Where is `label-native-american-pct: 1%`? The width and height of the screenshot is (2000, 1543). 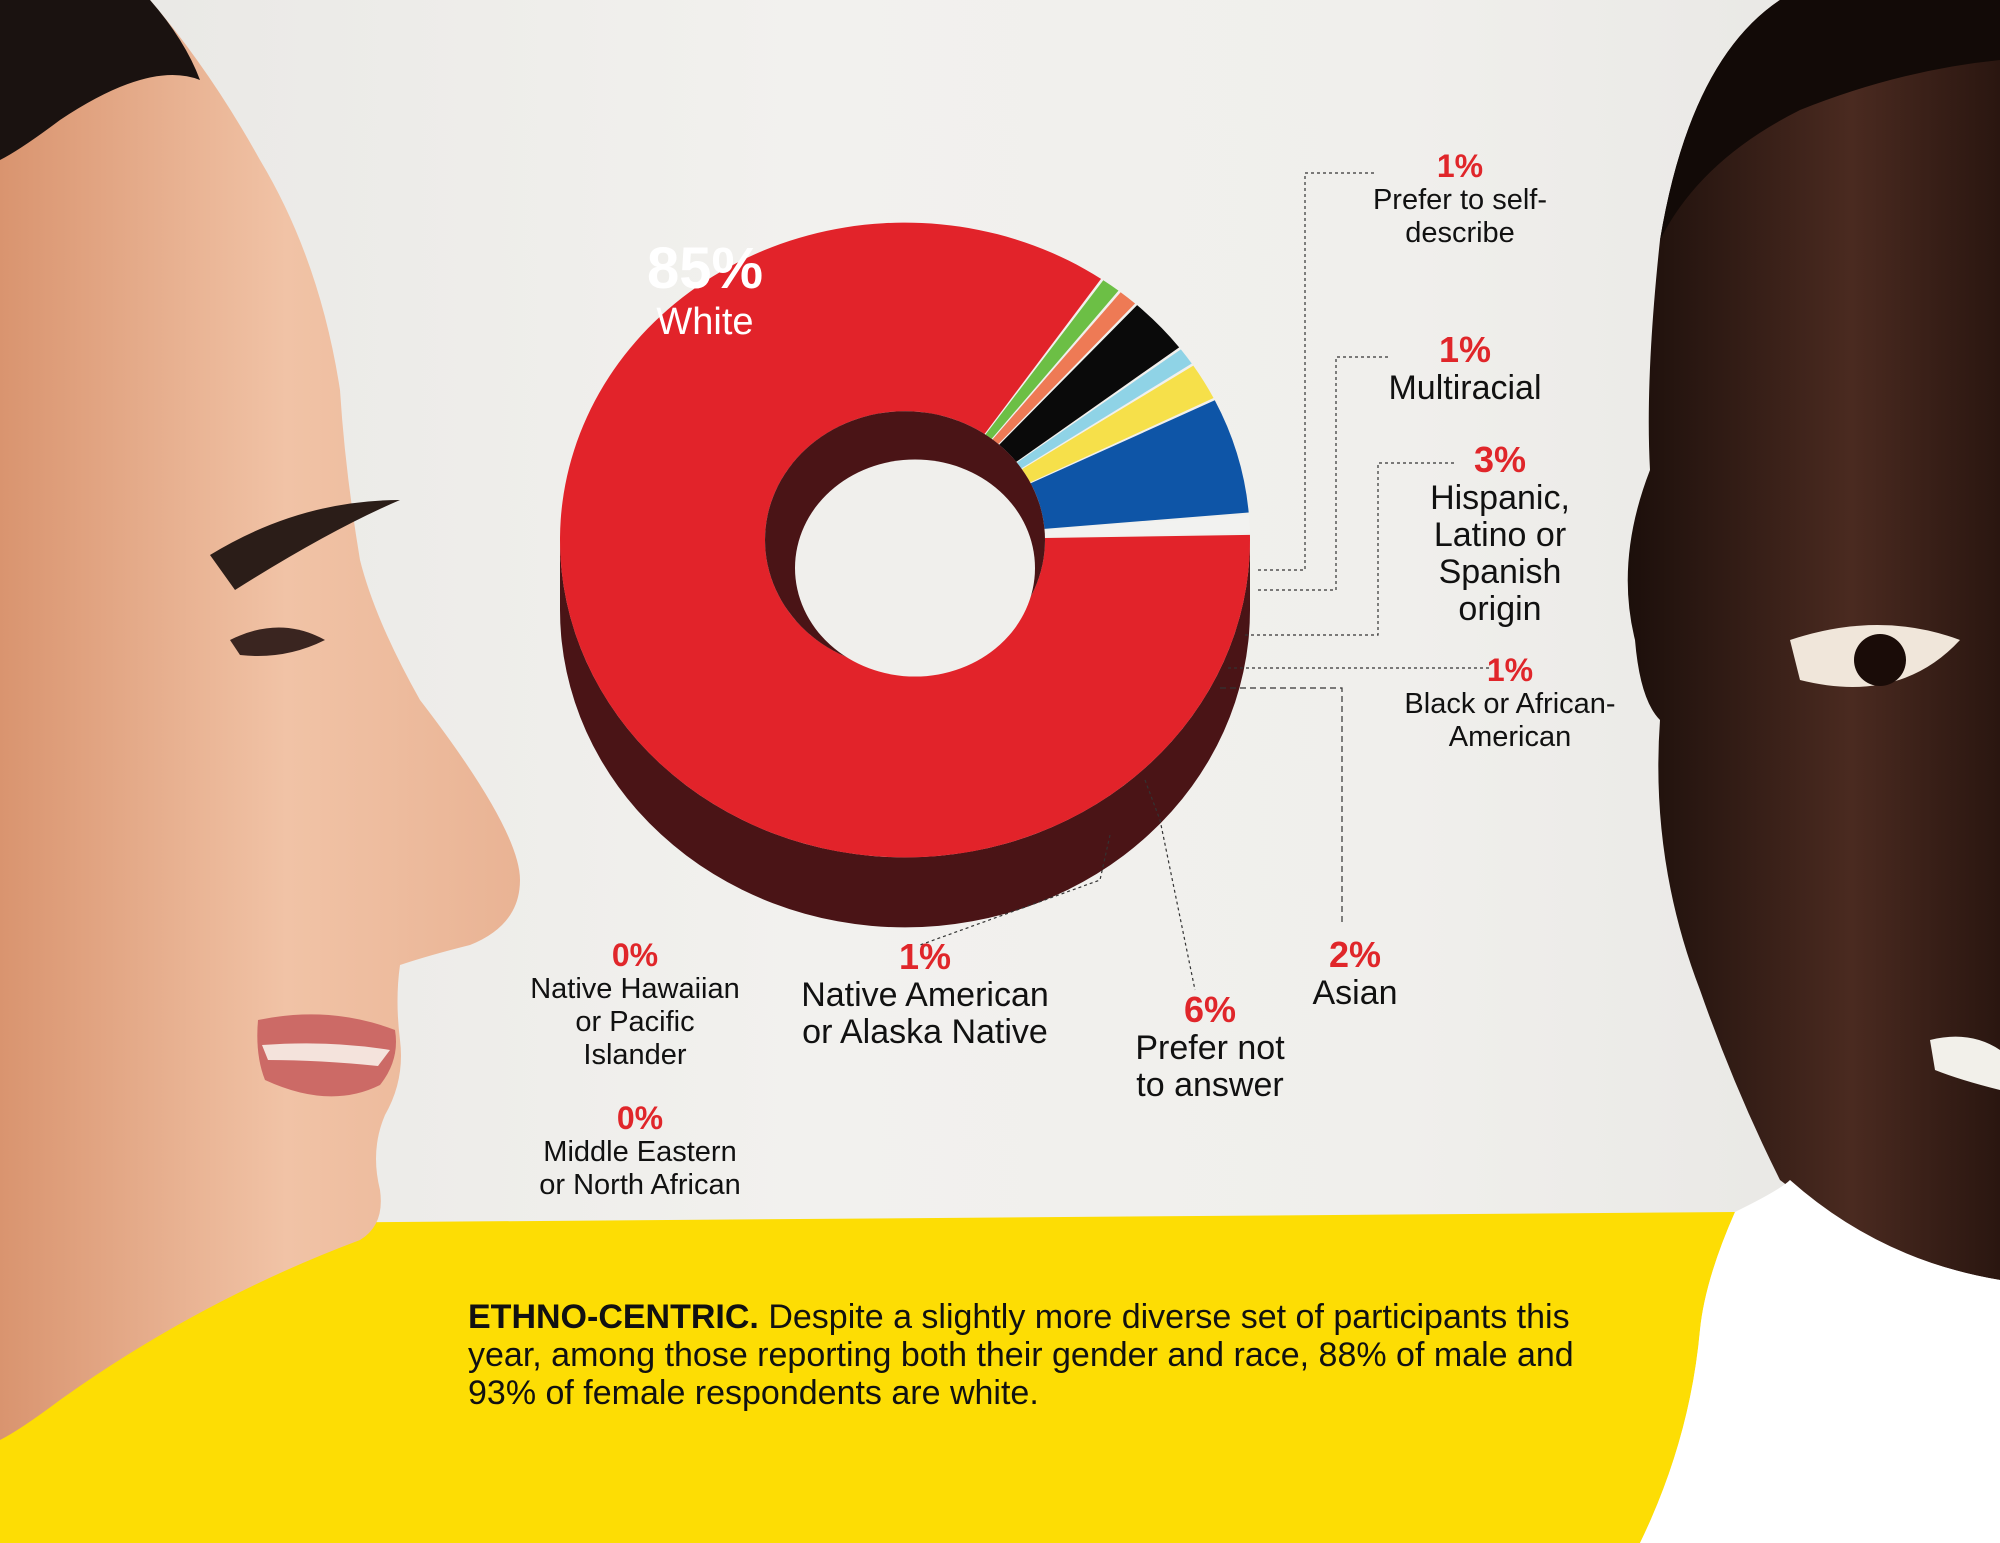 label-native-american-pct: 1% is located at coordinates (925, 956).